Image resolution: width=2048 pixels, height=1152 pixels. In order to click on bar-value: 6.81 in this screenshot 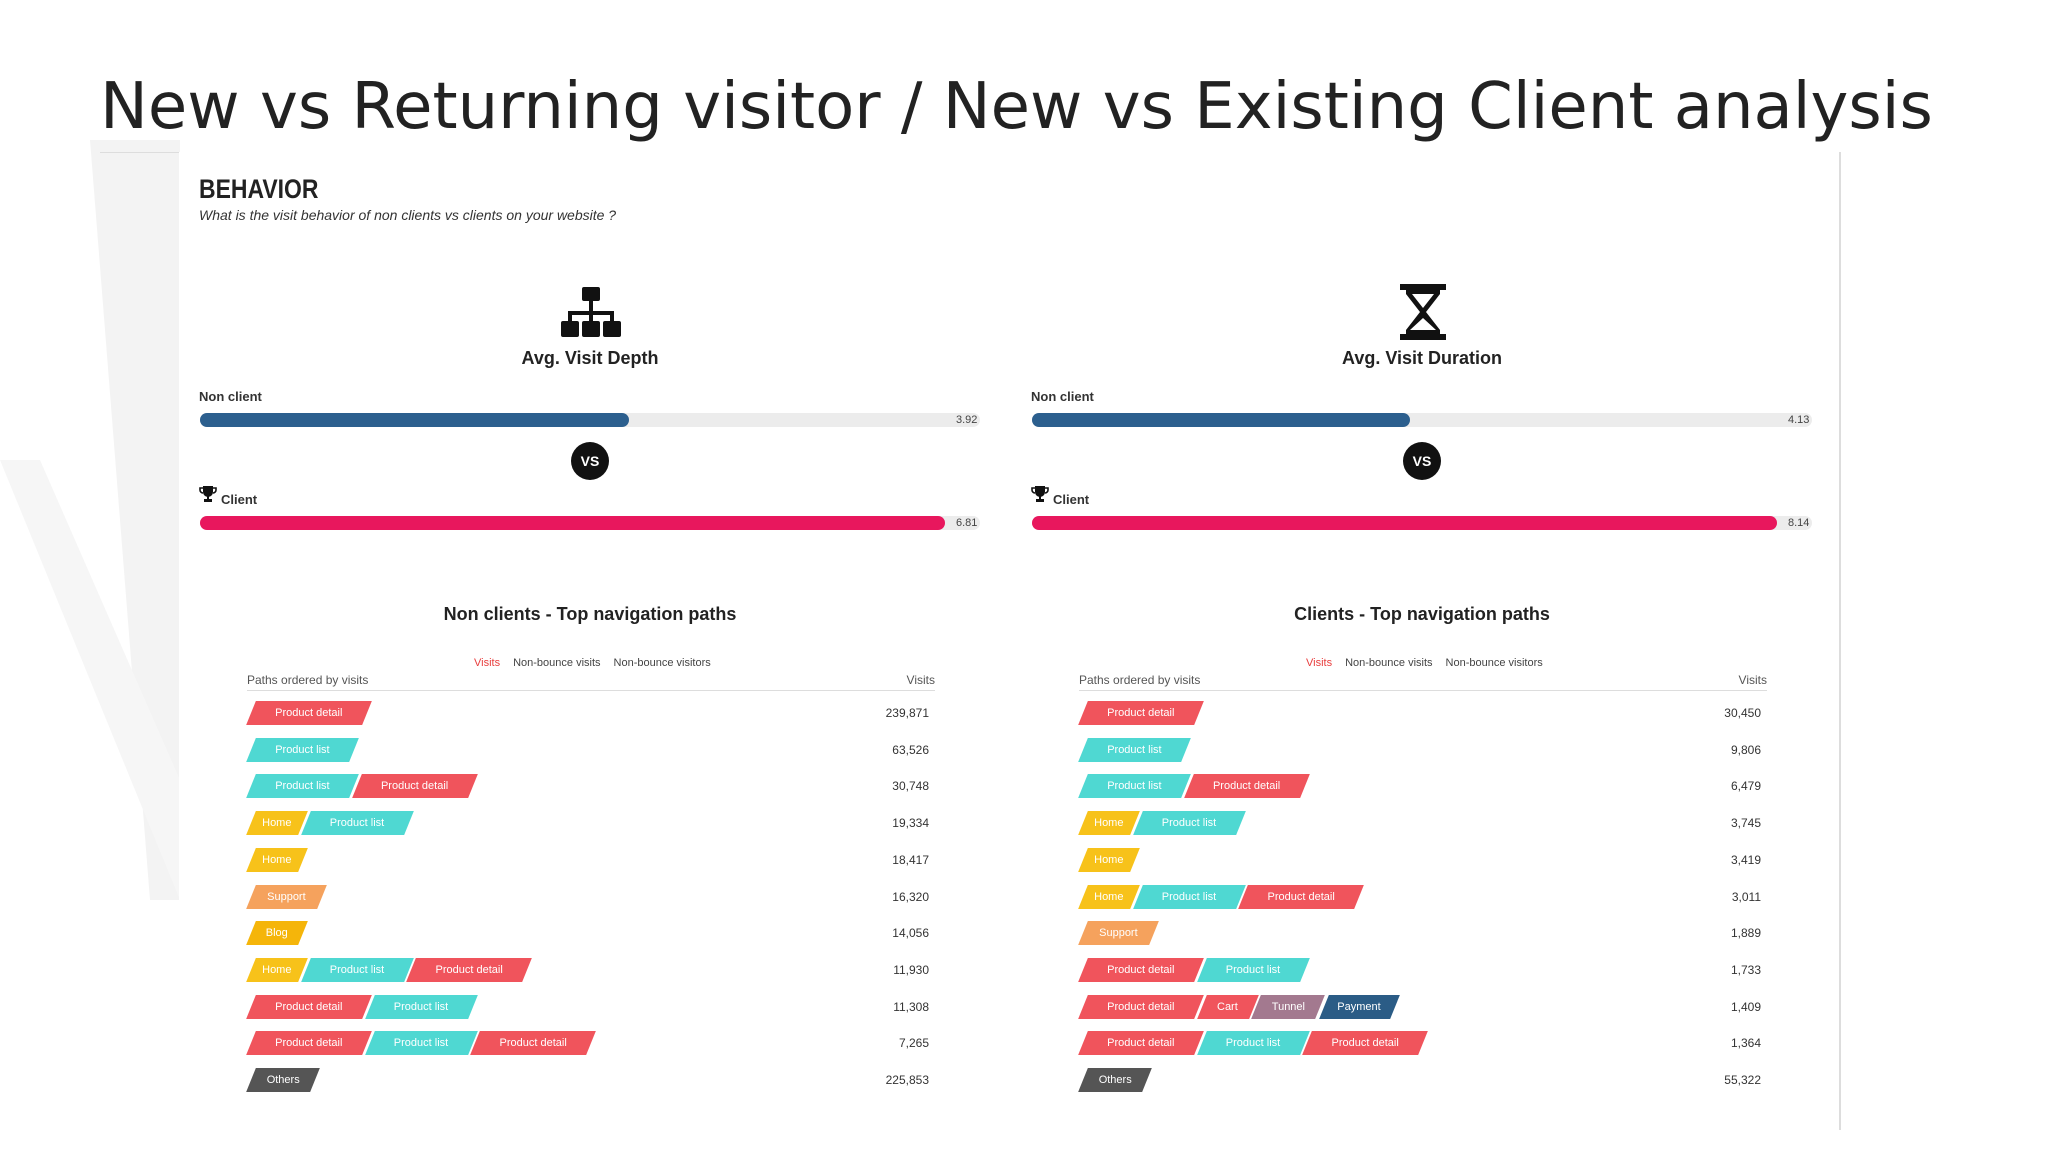, I will do `click(967, 523)`.